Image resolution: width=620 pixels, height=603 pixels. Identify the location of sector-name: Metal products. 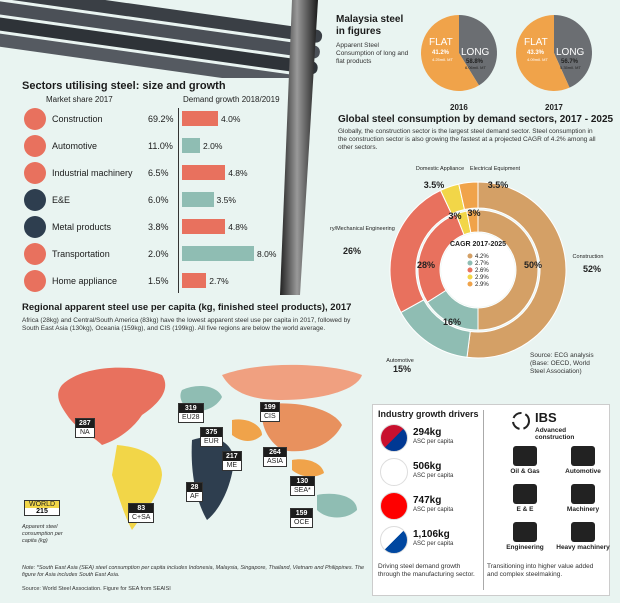
(82, 227).